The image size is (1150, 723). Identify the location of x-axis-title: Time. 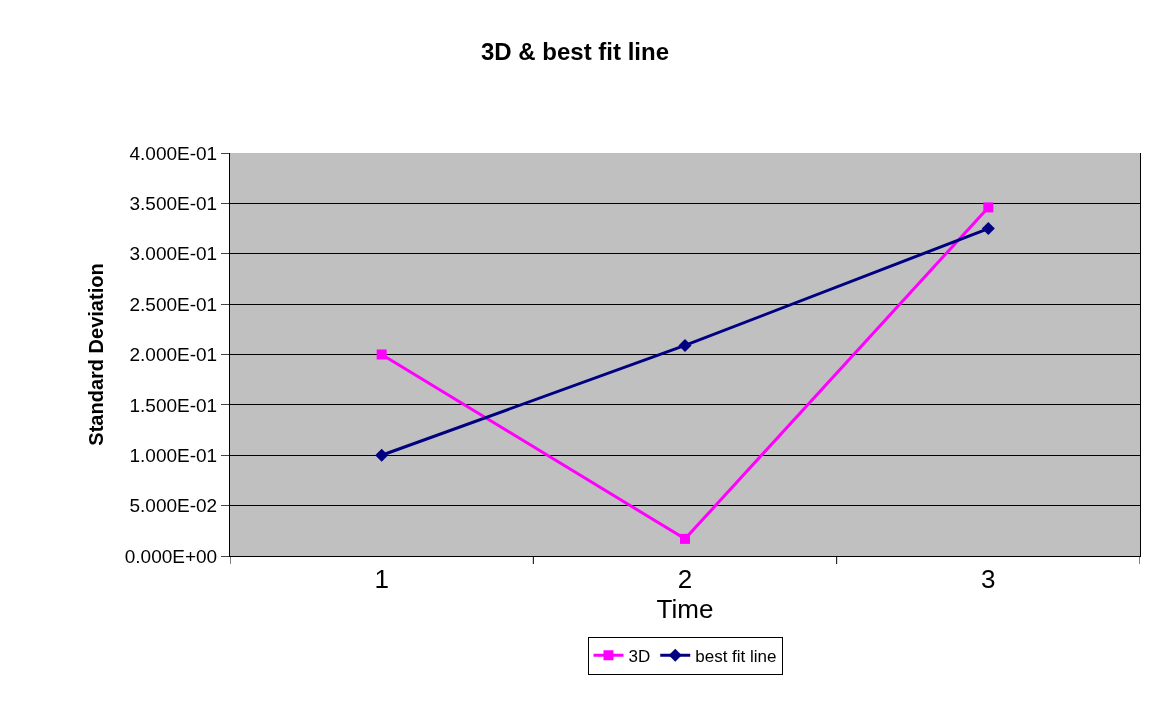
(685, 609).